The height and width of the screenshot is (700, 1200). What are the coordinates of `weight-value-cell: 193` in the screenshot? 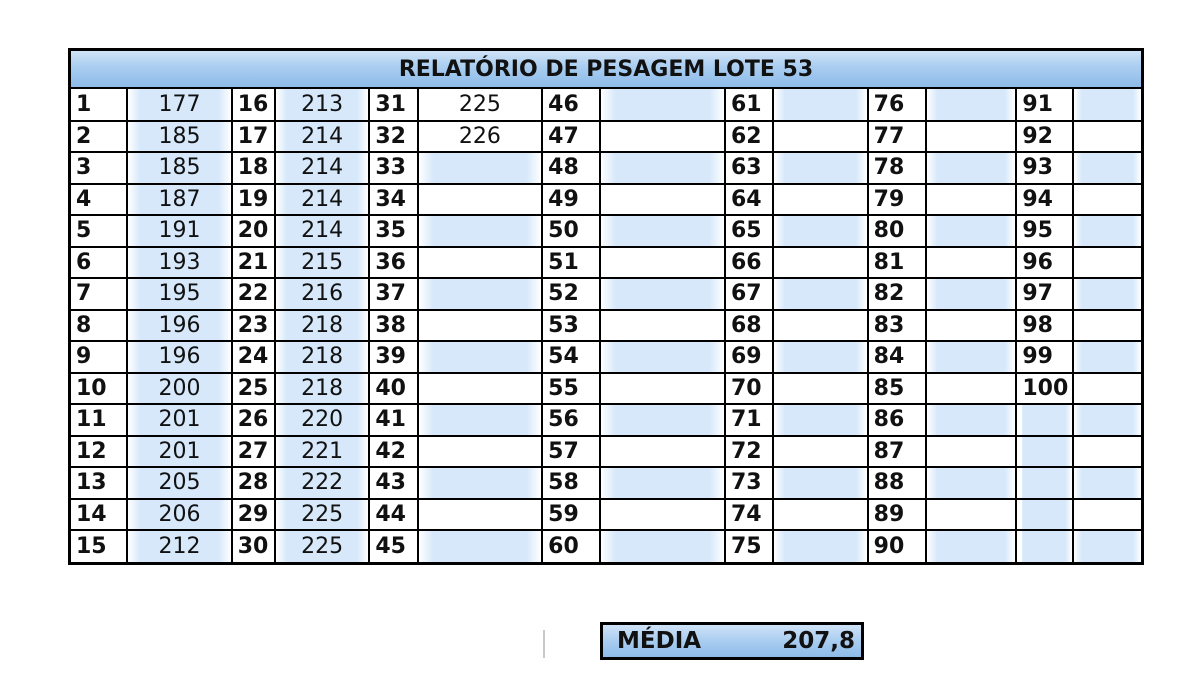 It's located at (179, 262).